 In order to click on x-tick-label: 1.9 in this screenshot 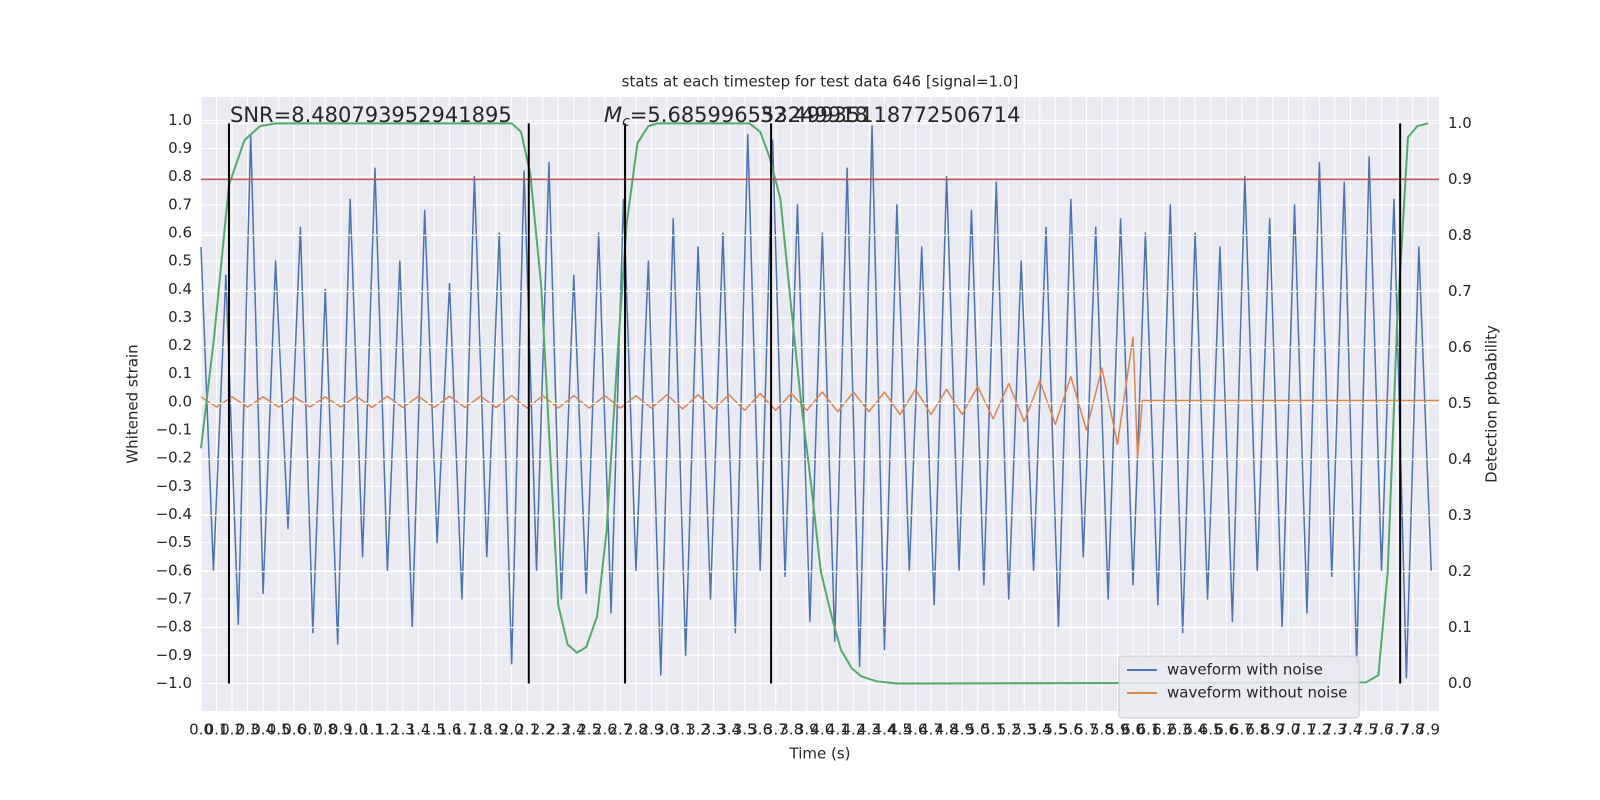, I will do `click(496, 730)`.